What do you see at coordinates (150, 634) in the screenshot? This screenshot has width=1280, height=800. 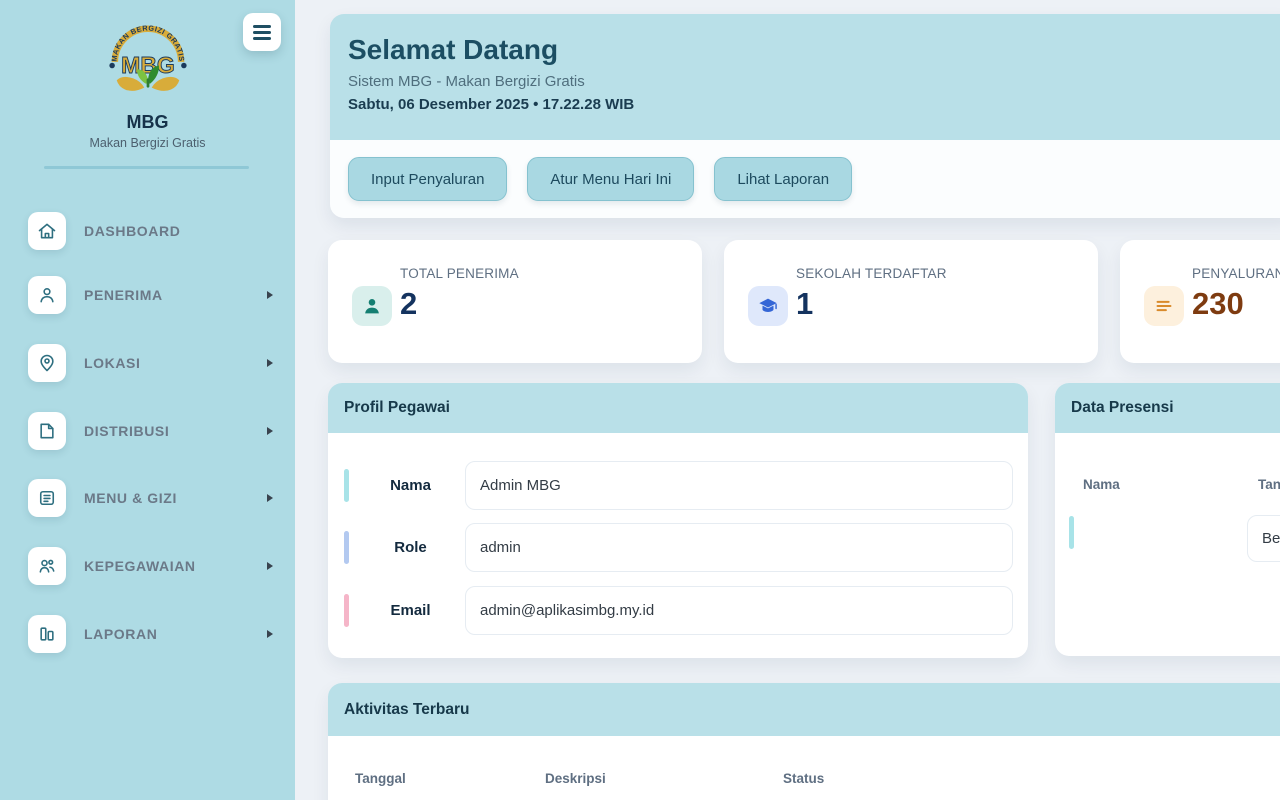 I see `sidebar-item-laporan: LAPORAN` at bounding box center [150, 634].